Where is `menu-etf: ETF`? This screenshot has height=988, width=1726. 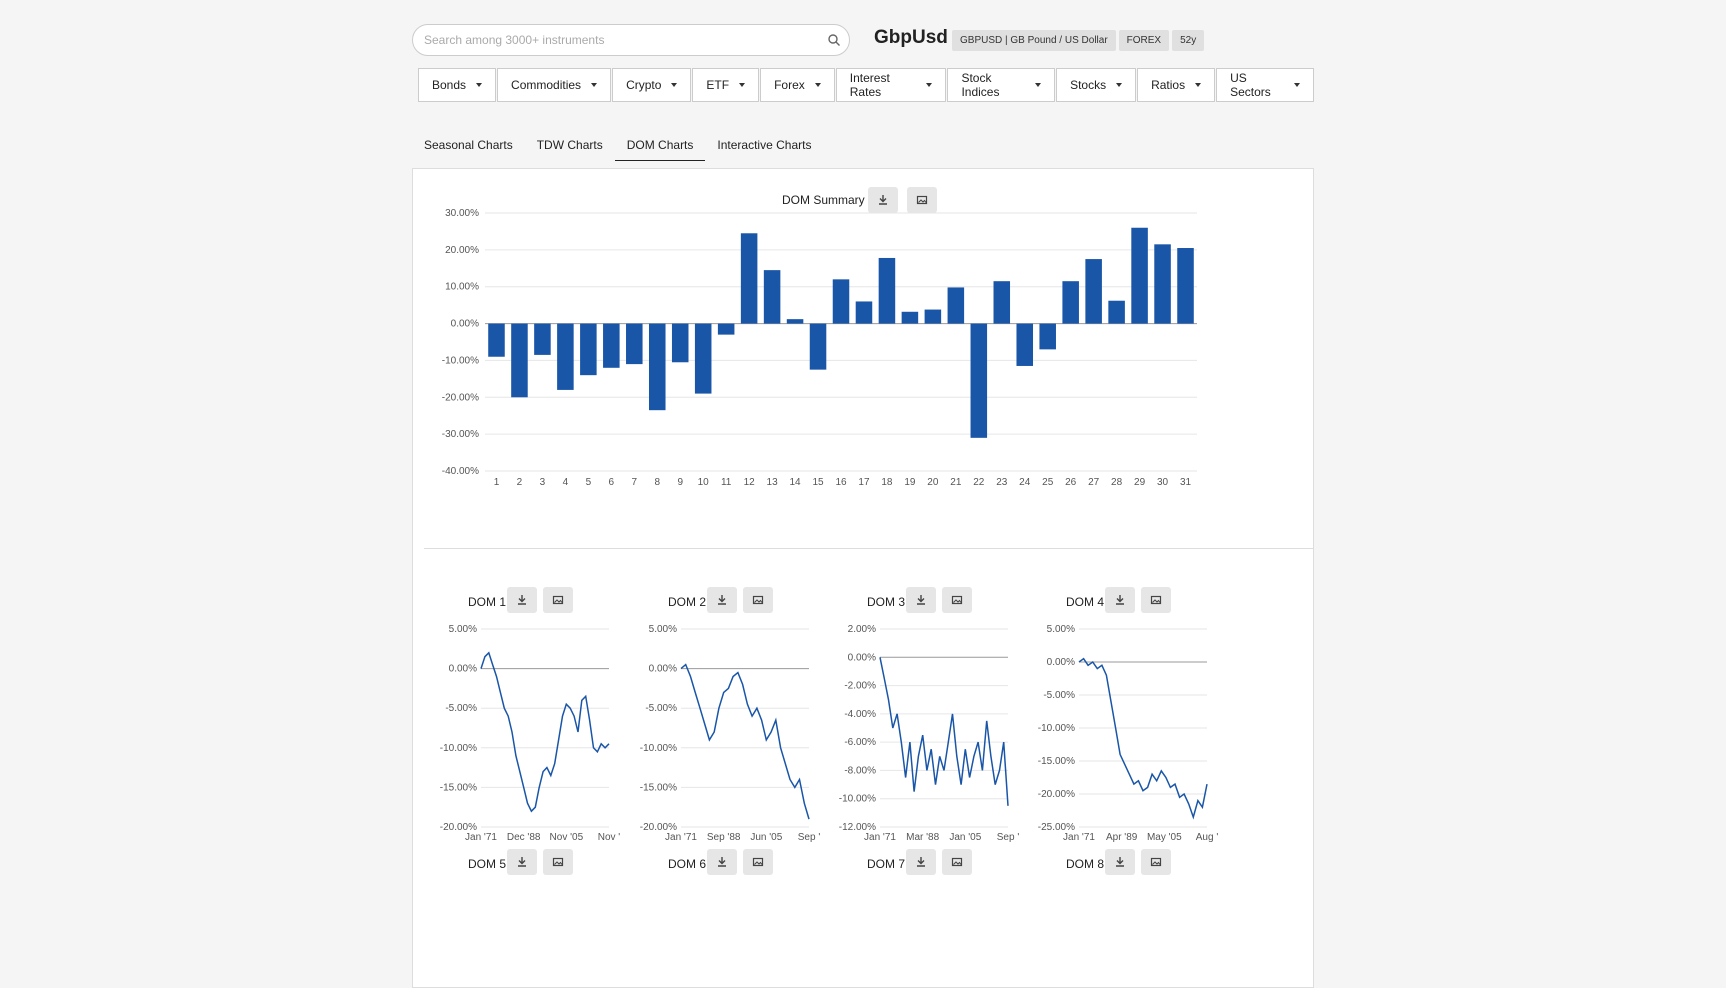
menu-etf: ETF is located at coordinates (726, 85).